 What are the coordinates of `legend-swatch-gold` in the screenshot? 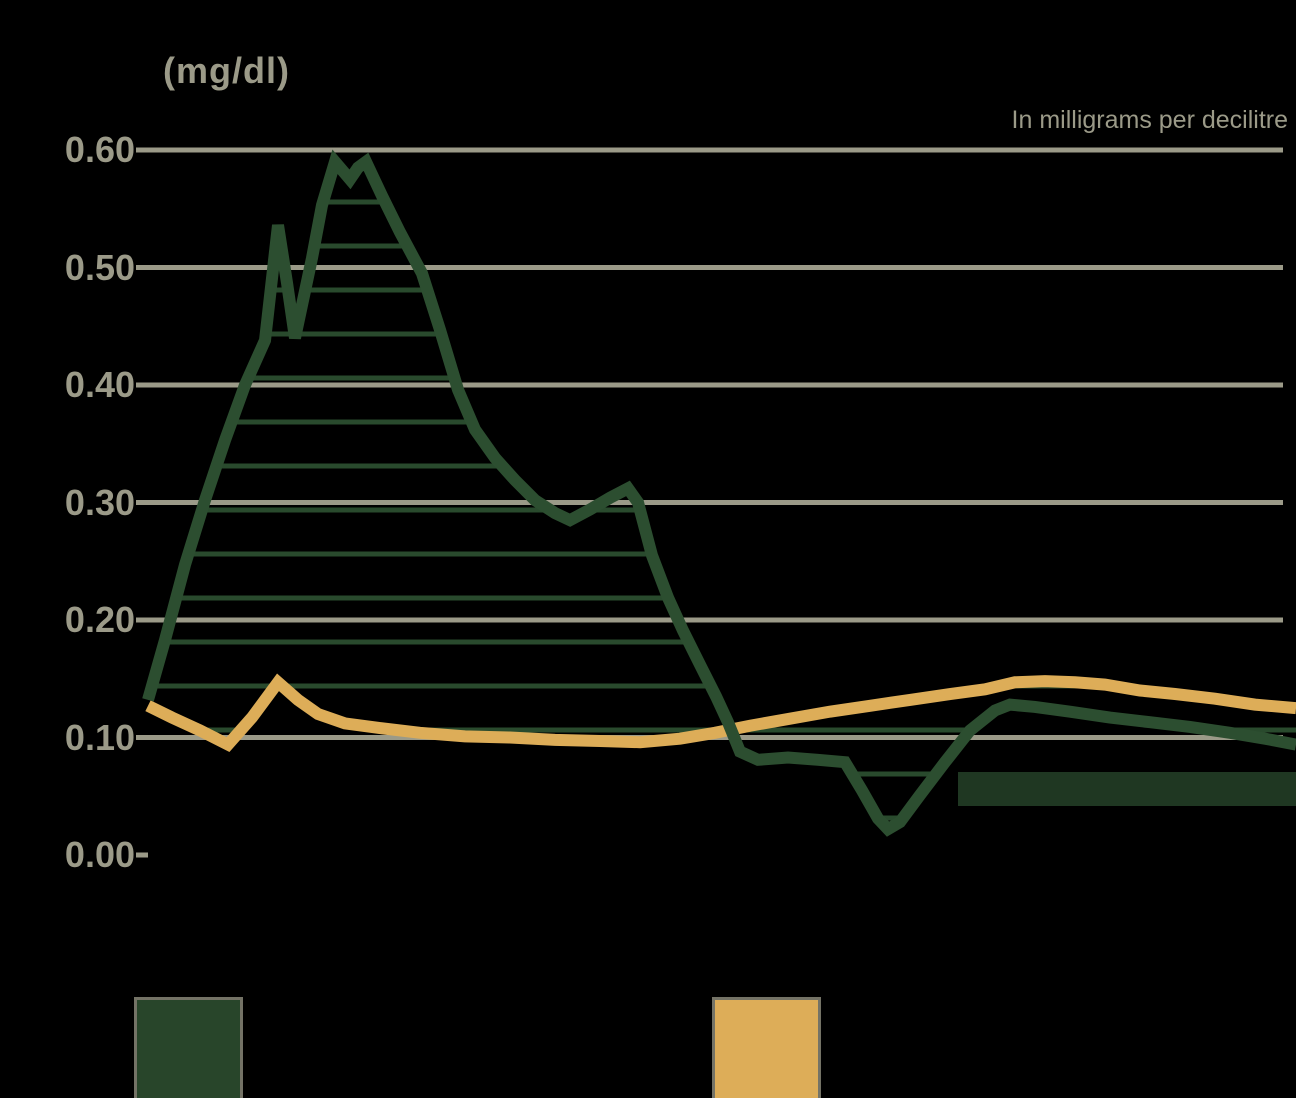 It's located at (766, 1047).